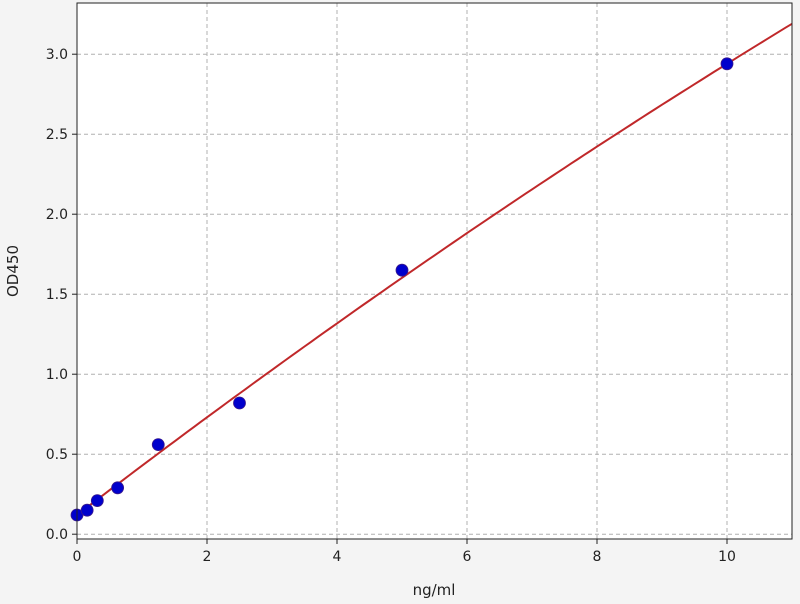 This screenshot has width=800, height=604. I want to click on y-tick-label: 0.5, so click(57, 455).